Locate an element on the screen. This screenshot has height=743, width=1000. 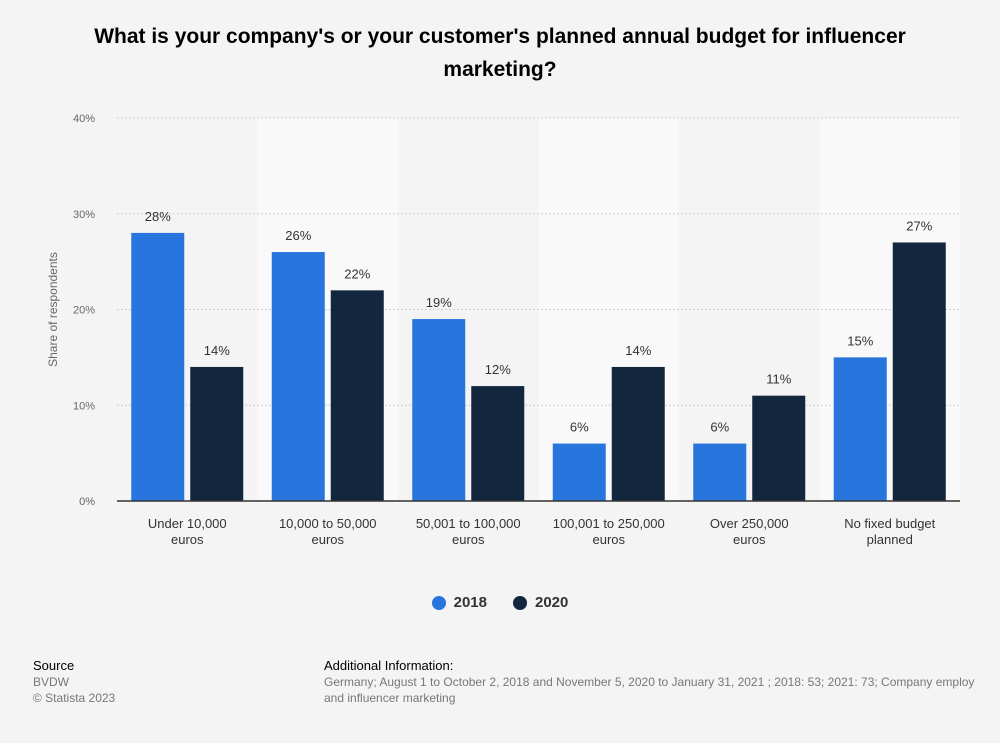
data-label: 27% is located at coordinates (919, 225).